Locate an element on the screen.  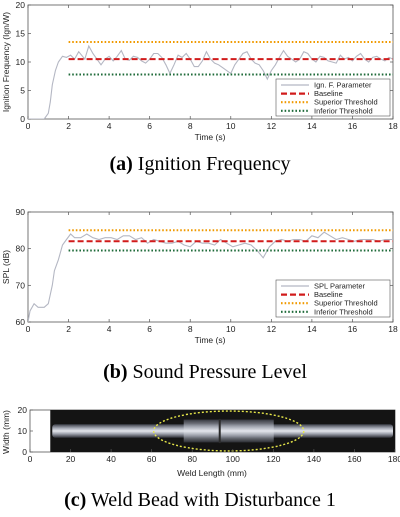
disturbance-ellipse is located at coordinates (228, 431).